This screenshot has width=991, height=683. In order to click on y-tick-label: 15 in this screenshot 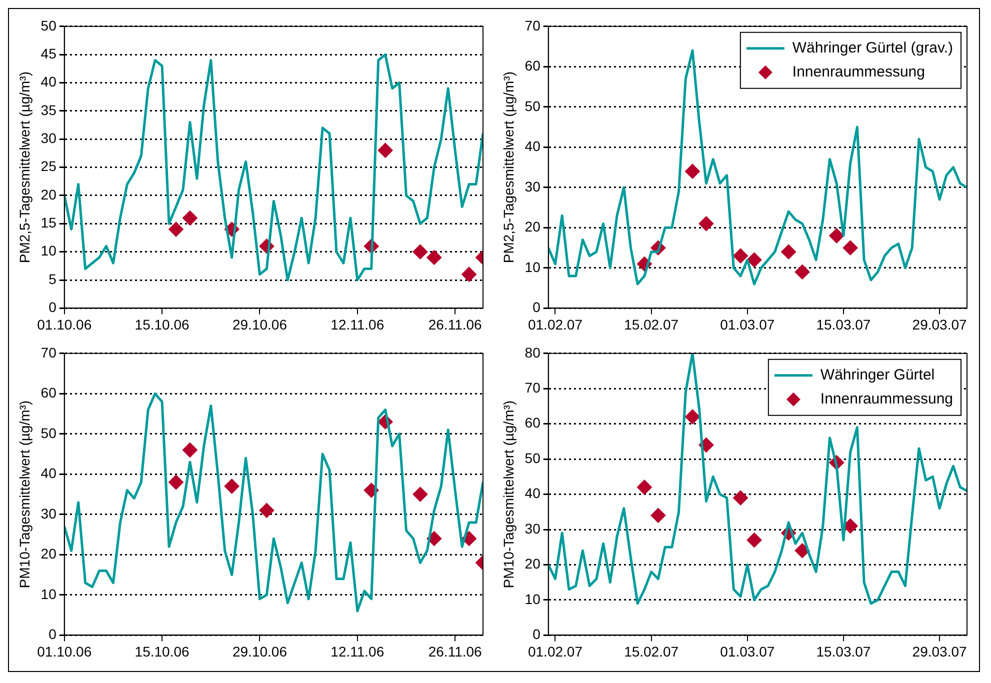, I will do `click(48, 222)`.